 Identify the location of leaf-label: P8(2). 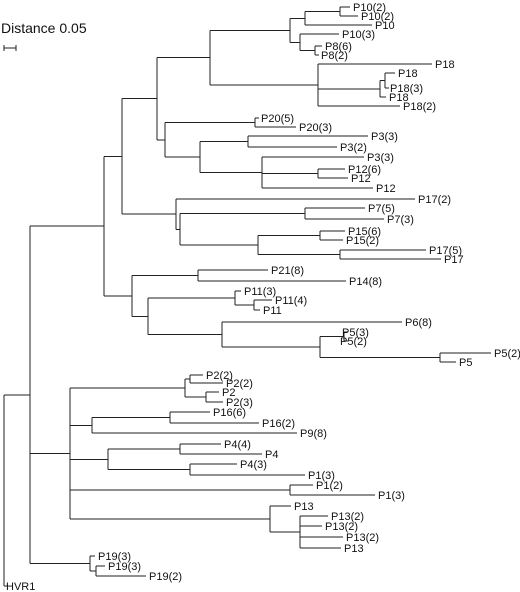
(334, 56).